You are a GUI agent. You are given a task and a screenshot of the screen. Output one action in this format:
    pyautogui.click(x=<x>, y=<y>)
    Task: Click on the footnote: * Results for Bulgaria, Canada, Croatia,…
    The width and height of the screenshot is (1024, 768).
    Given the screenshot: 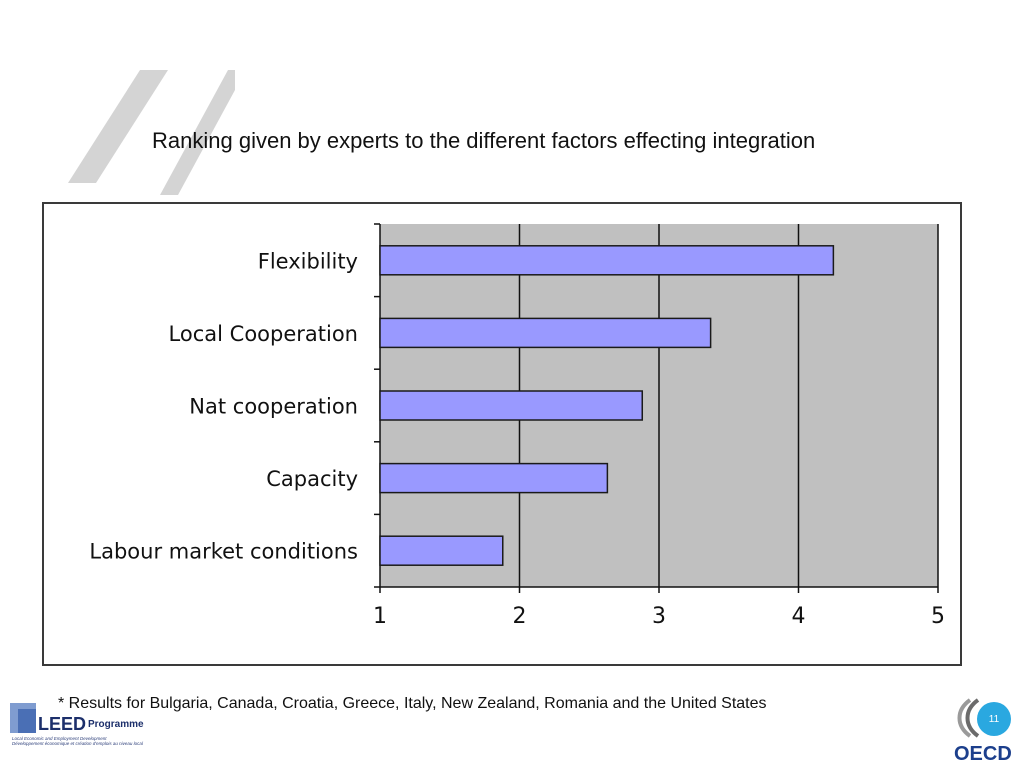 What is the action you would take?
    pyautogui.click(x=412, y=703)
    